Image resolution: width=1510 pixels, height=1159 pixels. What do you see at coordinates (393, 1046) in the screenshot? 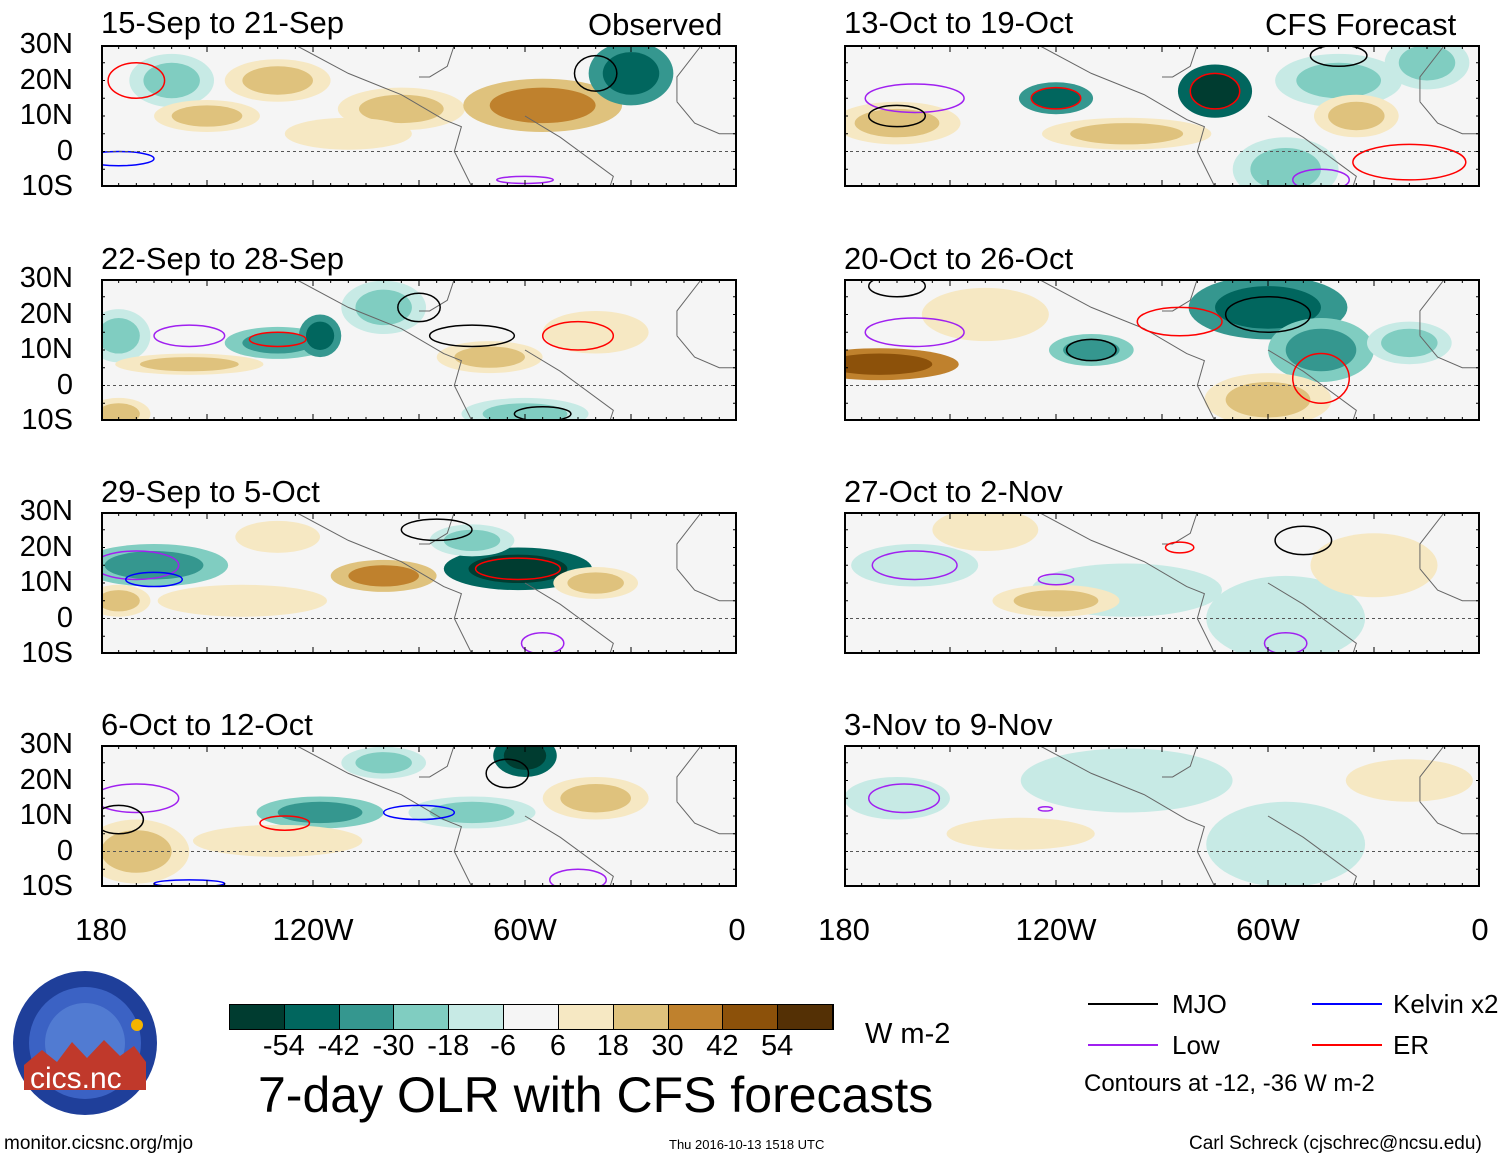
I see `colorbar-label: -30` at bounding box center [393, 1046].